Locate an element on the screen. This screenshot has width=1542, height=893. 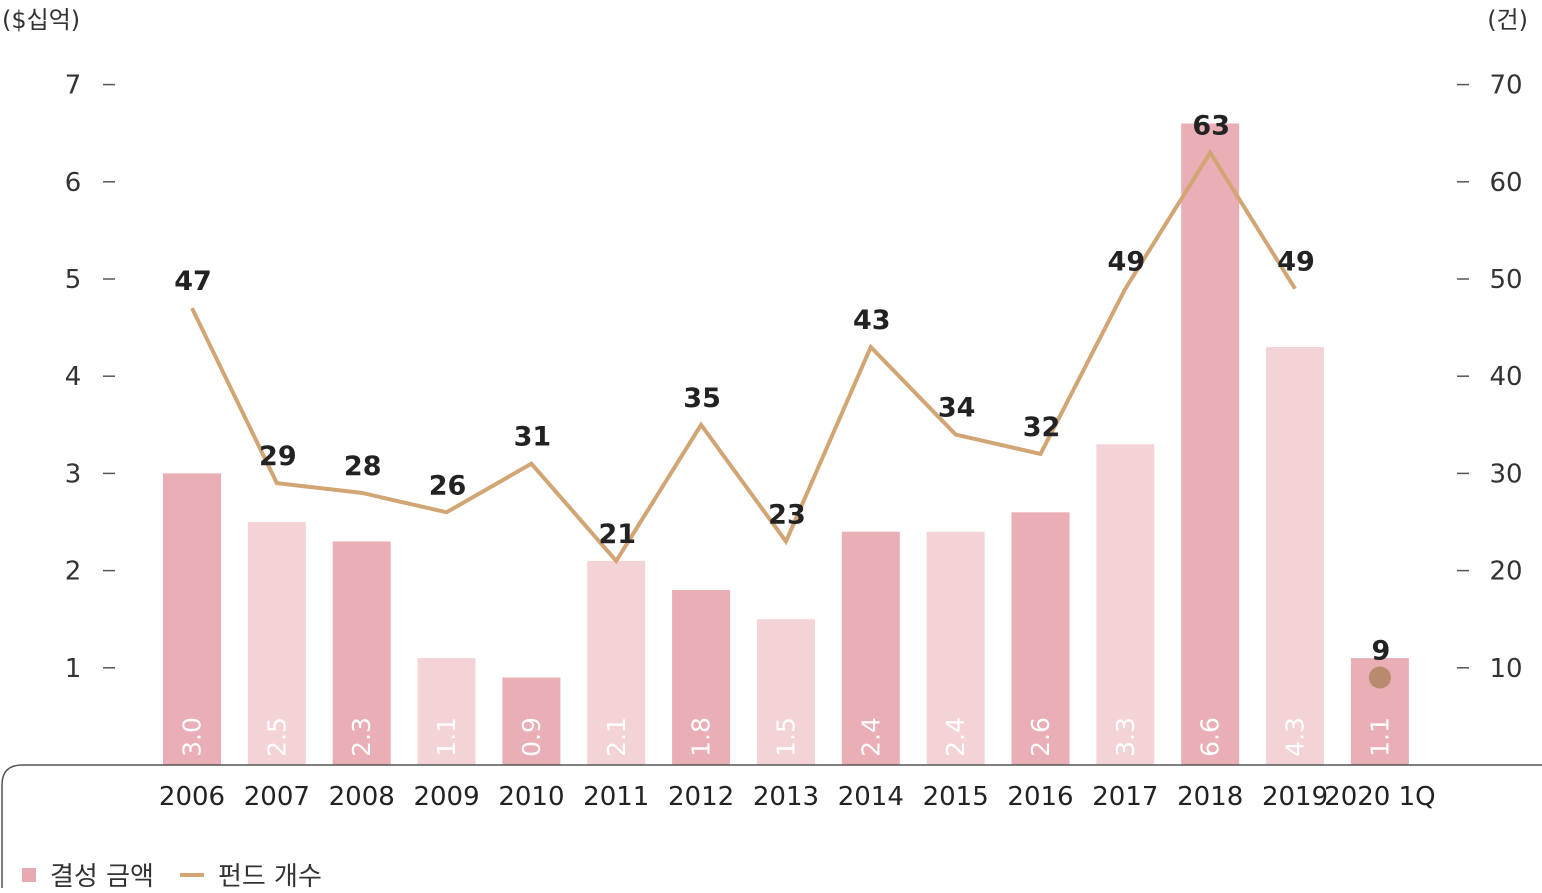
x-tick-label: 2008 is located at coordinates (362, 797).